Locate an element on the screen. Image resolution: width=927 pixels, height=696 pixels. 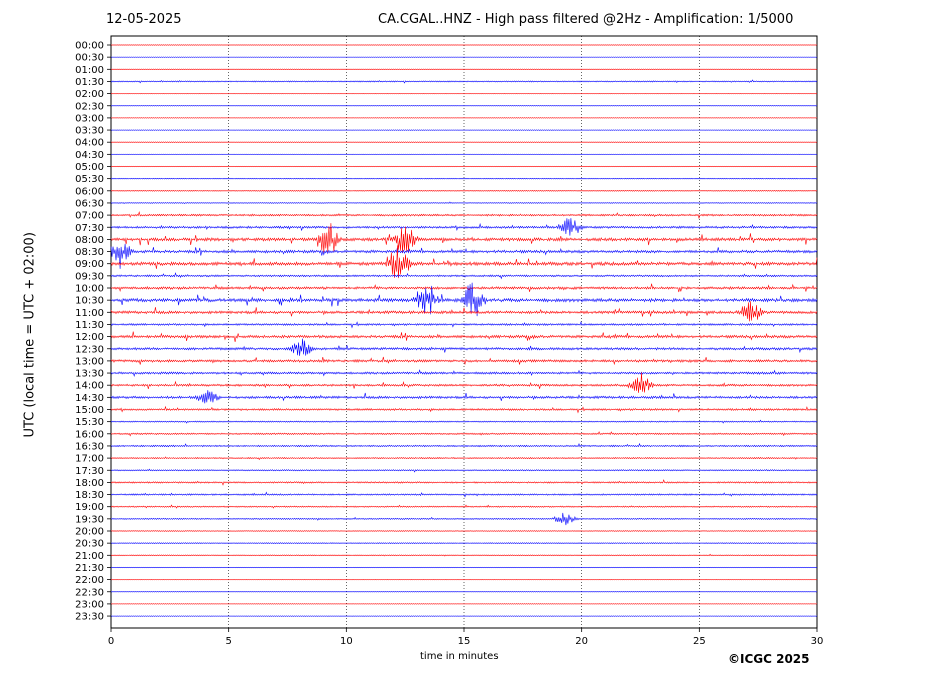
x-tick-label: 25 is located at coordinates (699, 641).